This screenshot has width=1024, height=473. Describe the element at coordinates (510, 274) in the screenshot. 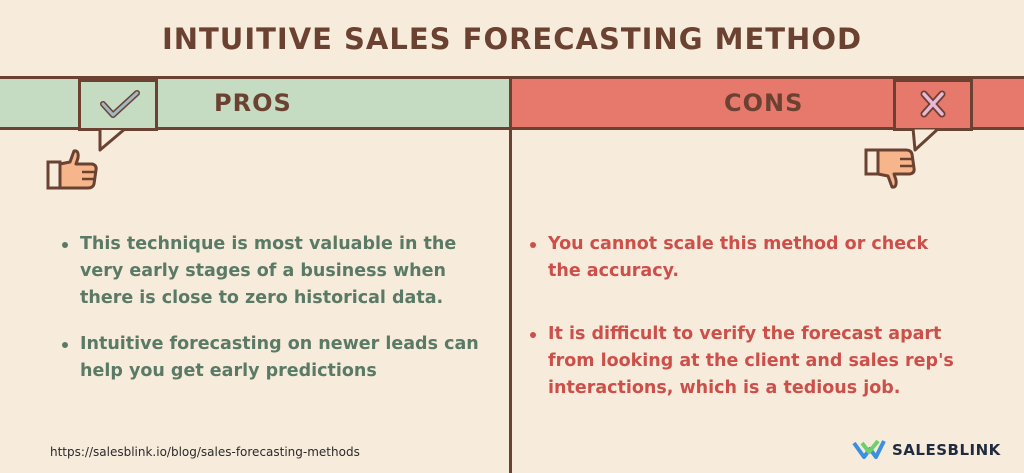

I see `column-divider` at that location.